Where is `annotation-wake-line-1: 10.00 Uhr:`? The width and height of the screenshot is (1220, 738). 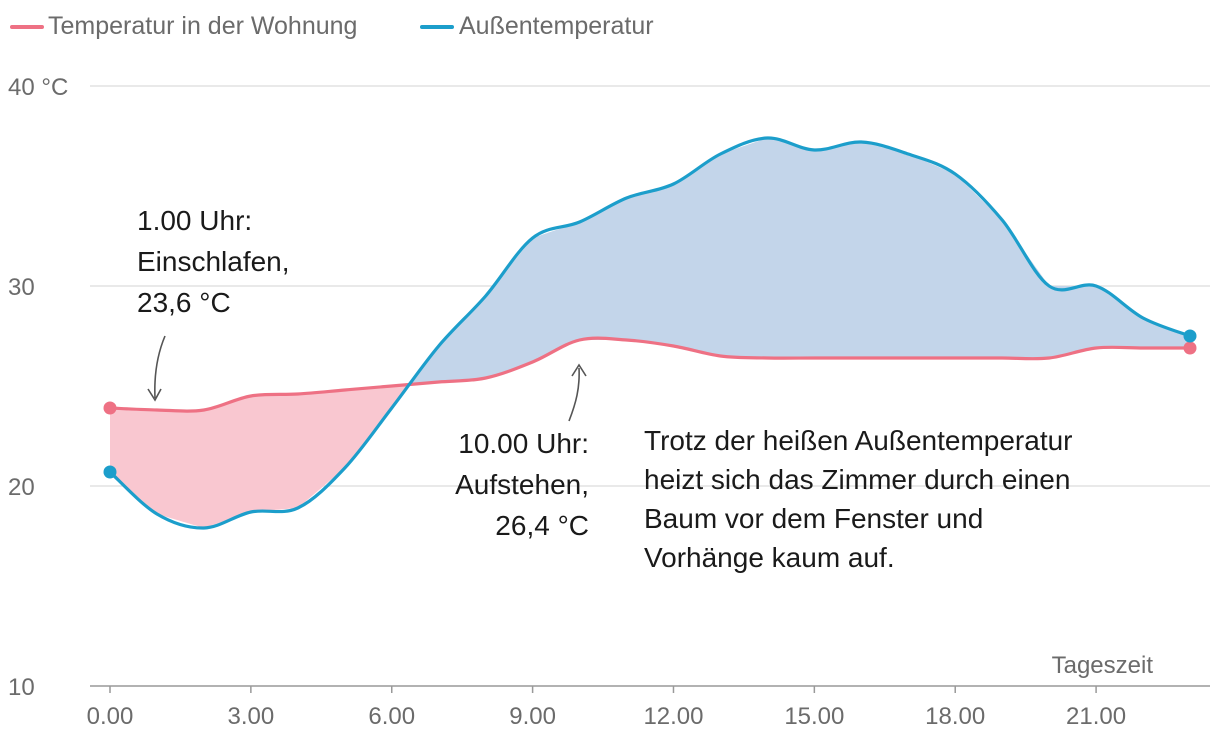
annotation-wake-line-1: 10.00 Uhr: is located at coordinates (523, 443).